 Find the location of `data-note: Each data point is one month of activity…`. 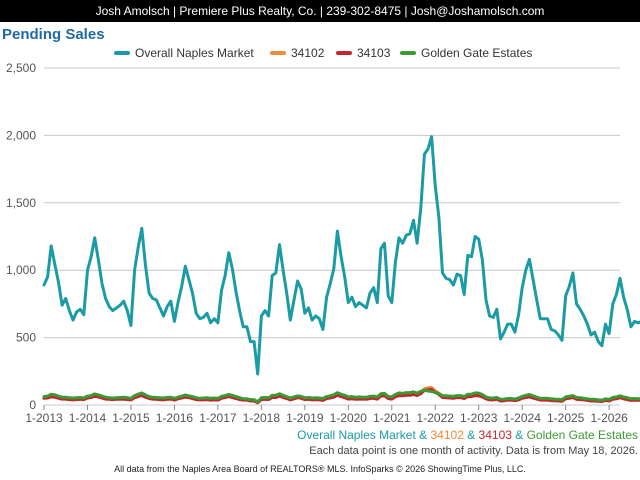

data-note: Each data point is one month of activity… is located at coordinates (473, 451).